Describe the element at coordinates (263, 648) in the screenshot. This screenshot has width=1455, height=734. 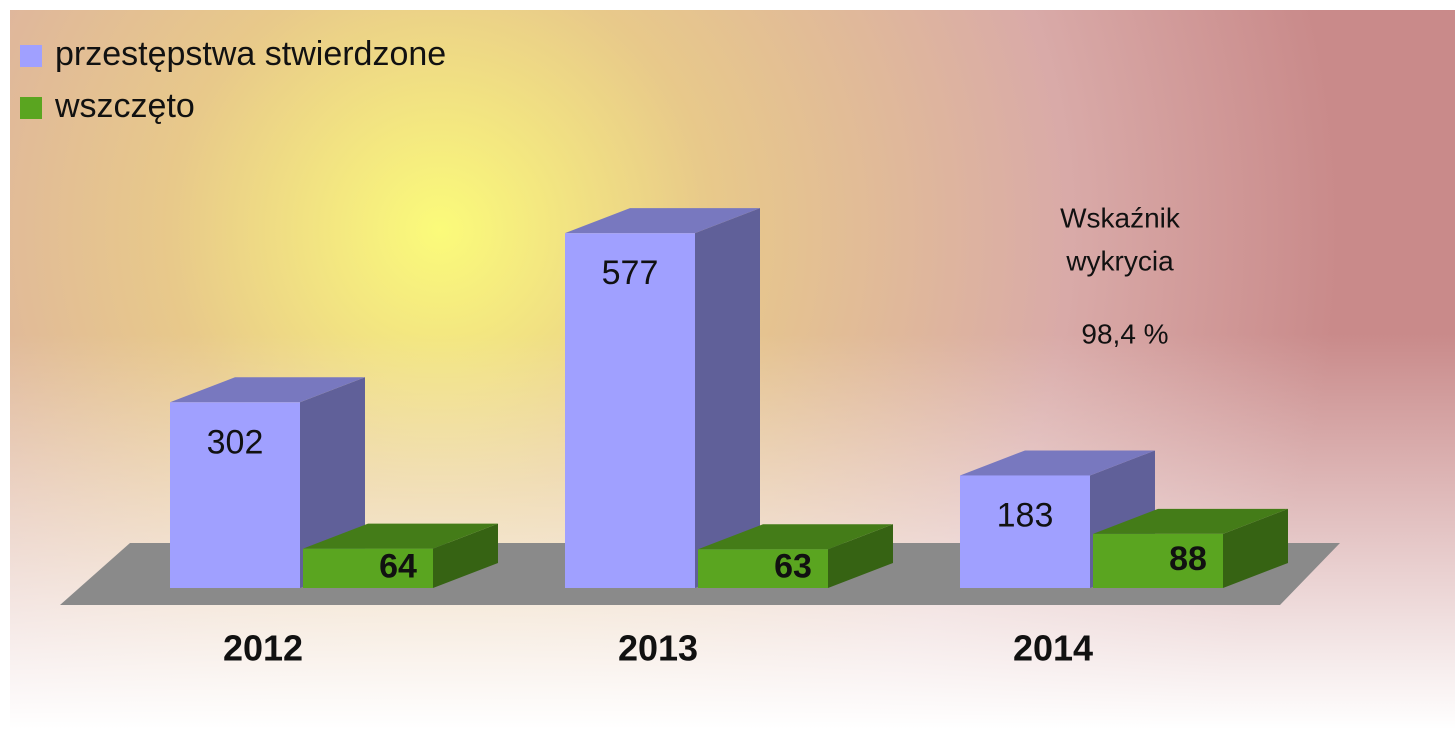
I see `x-tick-label: 2012` at that location.